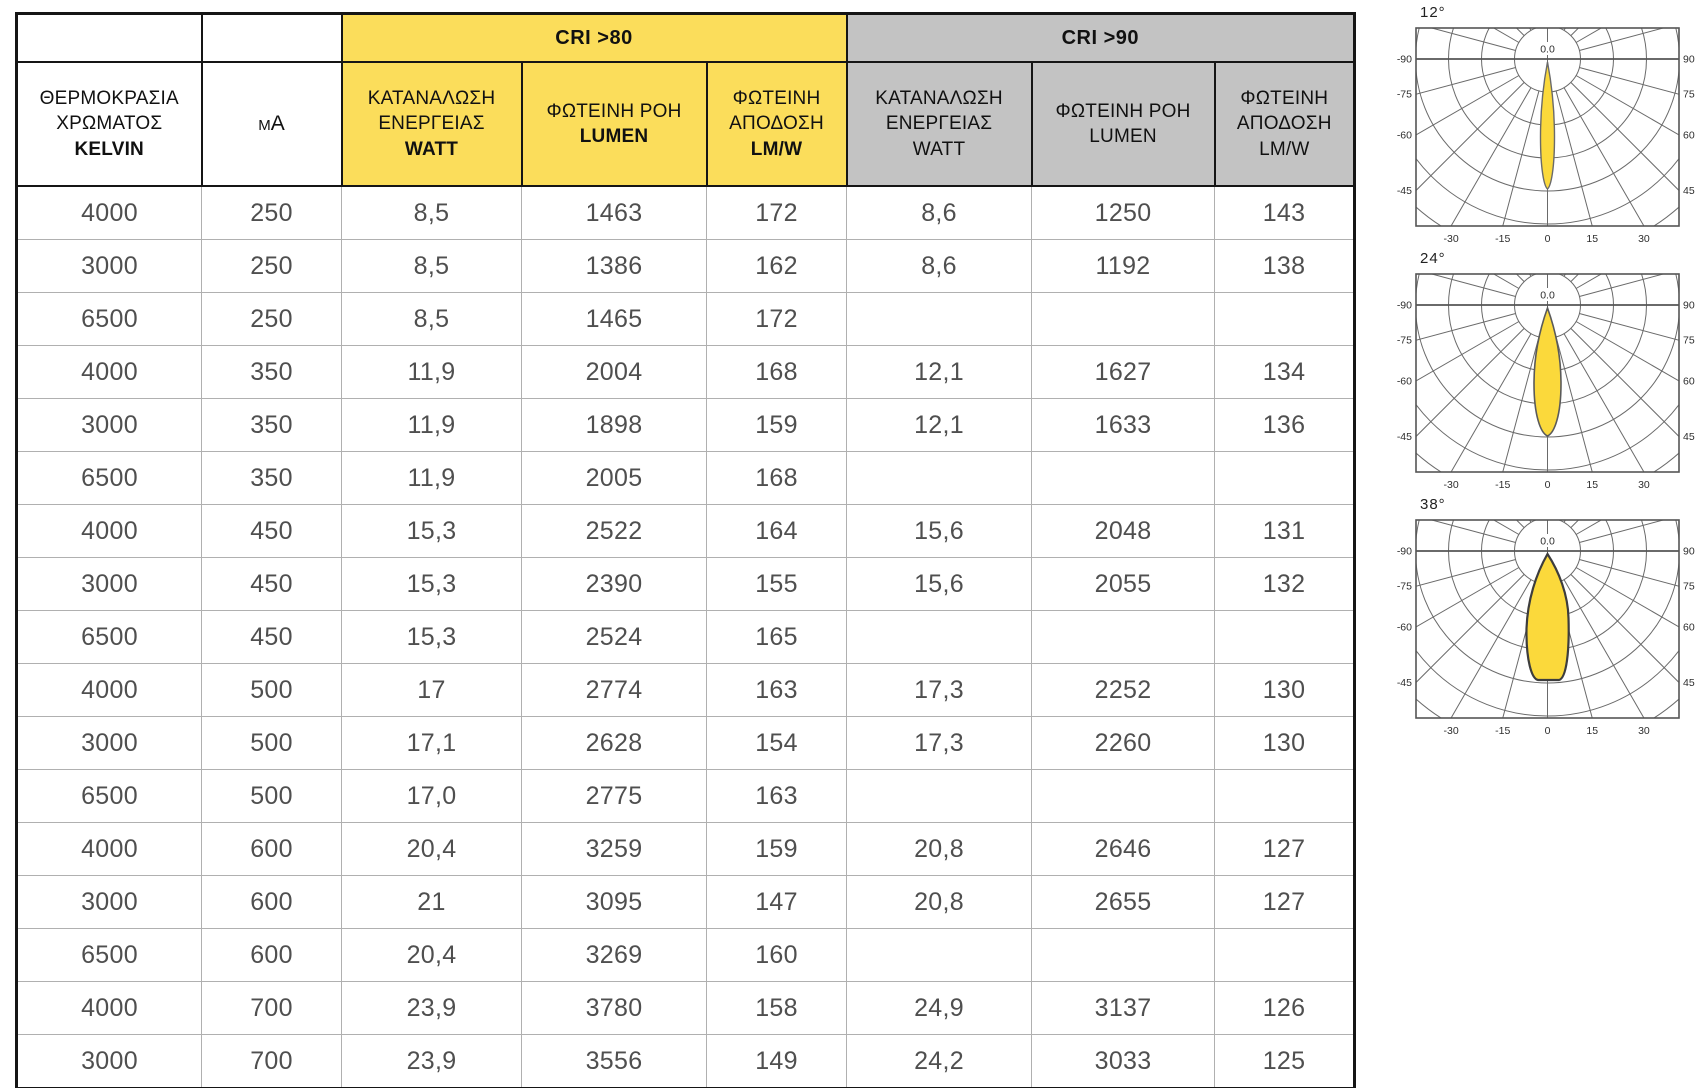 The width and height of the screenshot is (1702, 1088). Describe the element at coordinates (431, 743) in the screenshot. I see `cell-cri80-watt: 17,1` at that location.